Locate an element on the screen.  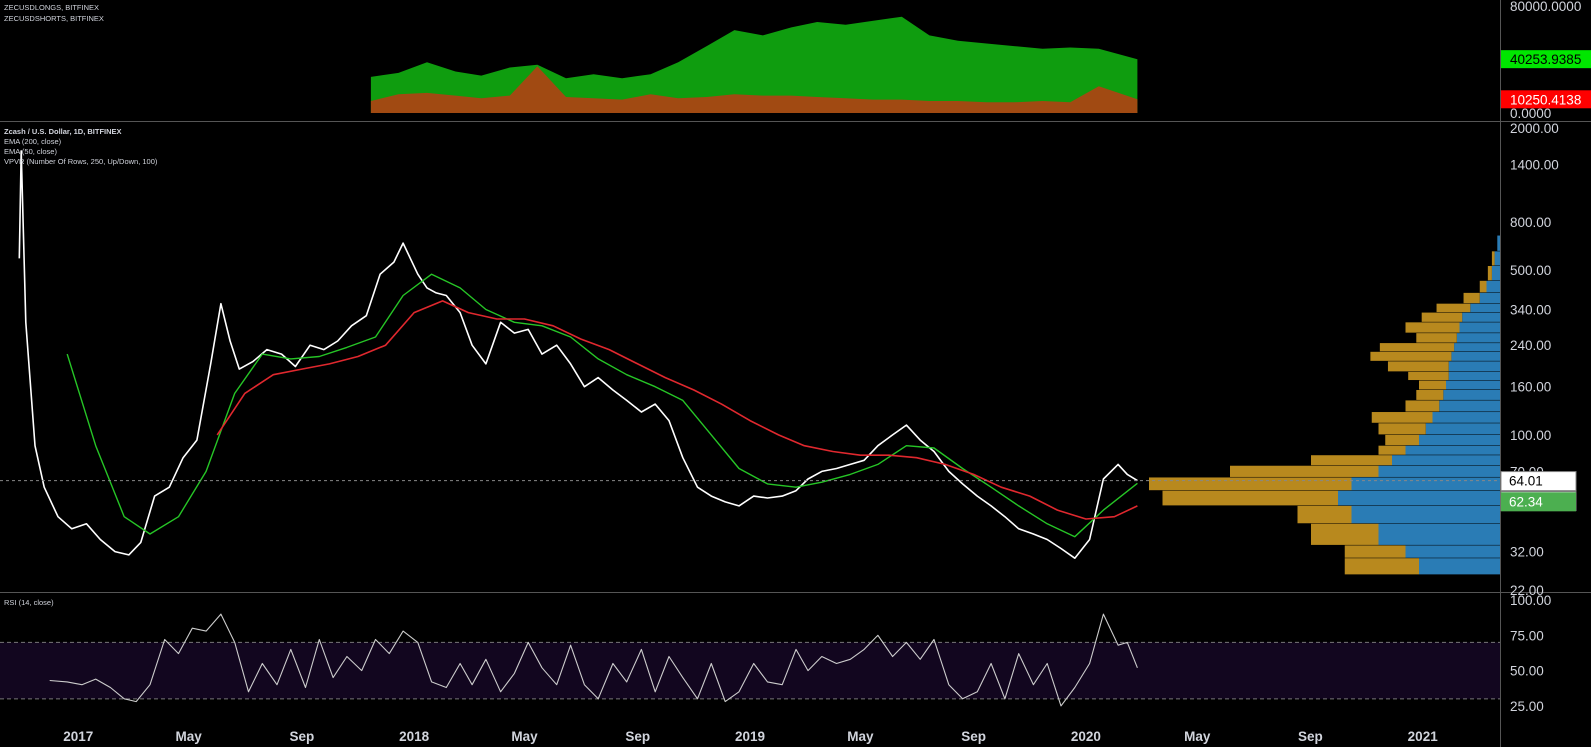
price-axis-tick-label: 240.00 is located at coordinates (1530, 345).